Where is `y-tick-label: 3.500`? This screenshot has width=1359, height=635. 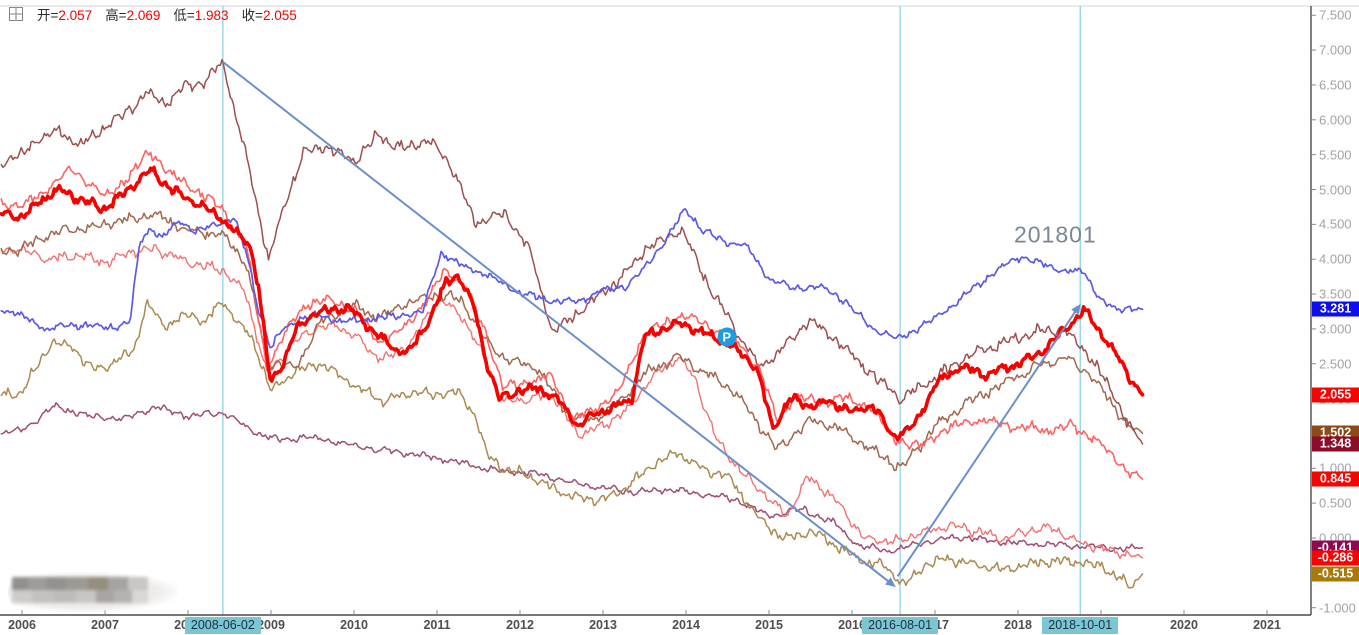 y-tick-label: 3.500 is located at coordinates (1335, 294).